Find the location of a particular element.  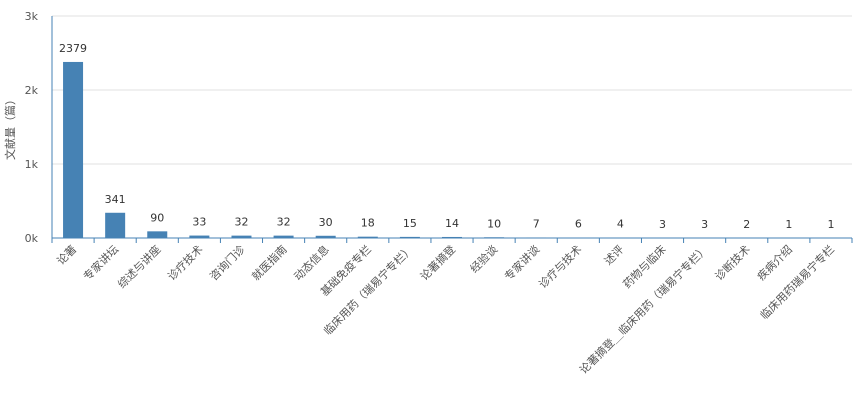

value-label: 14 is located at coordinates (452, 223).